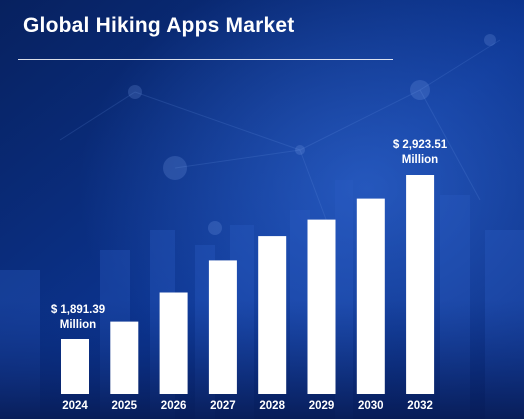  Describe the element at coordinates (75, 366) in the screenshot. I see `bar-2024` at that location.